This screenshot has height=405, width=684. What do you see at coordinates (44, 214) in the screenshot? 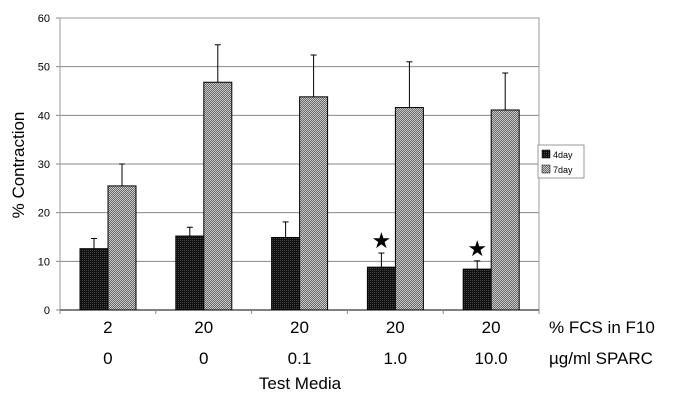
I see `y-tick-label: 20` at bounding box center [44, 214].